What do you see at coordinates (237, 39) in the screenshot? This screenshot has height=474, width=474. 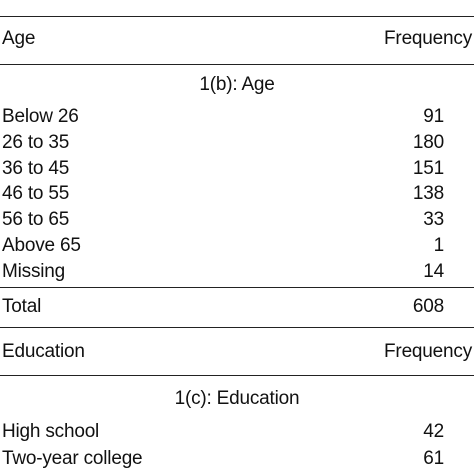 I see `age-table-header: Age Frequency` at bounding box center [237, 39].